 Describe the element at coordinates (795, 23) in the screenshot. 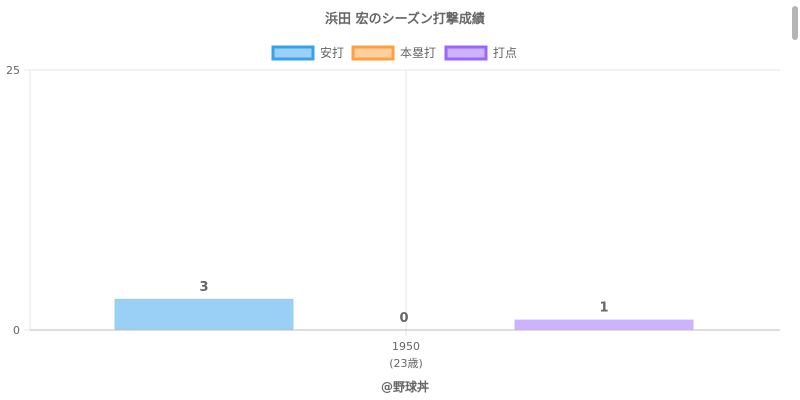

I see `scrollbar` at that location.